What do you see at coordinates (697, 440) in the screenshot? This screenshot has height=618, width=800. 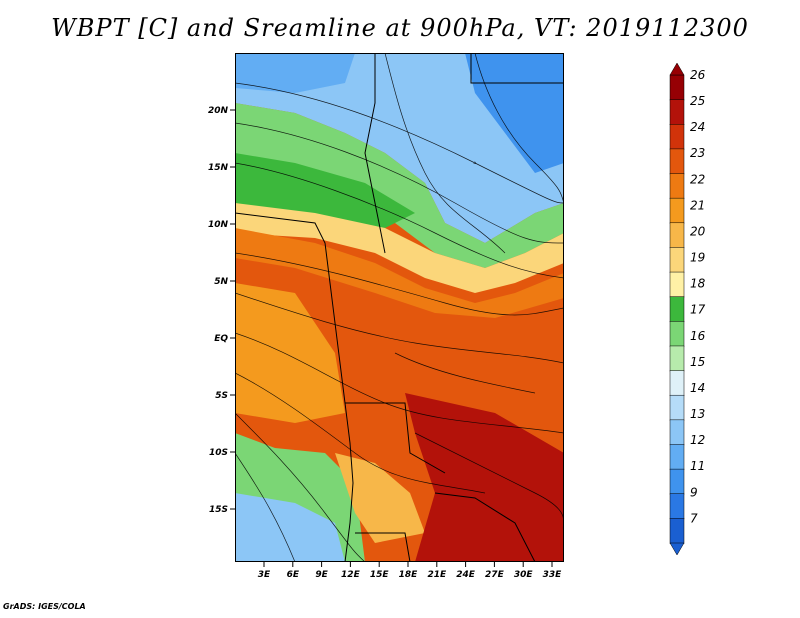 I see `colorbar-label: 12` at bounding box center [697, 440].